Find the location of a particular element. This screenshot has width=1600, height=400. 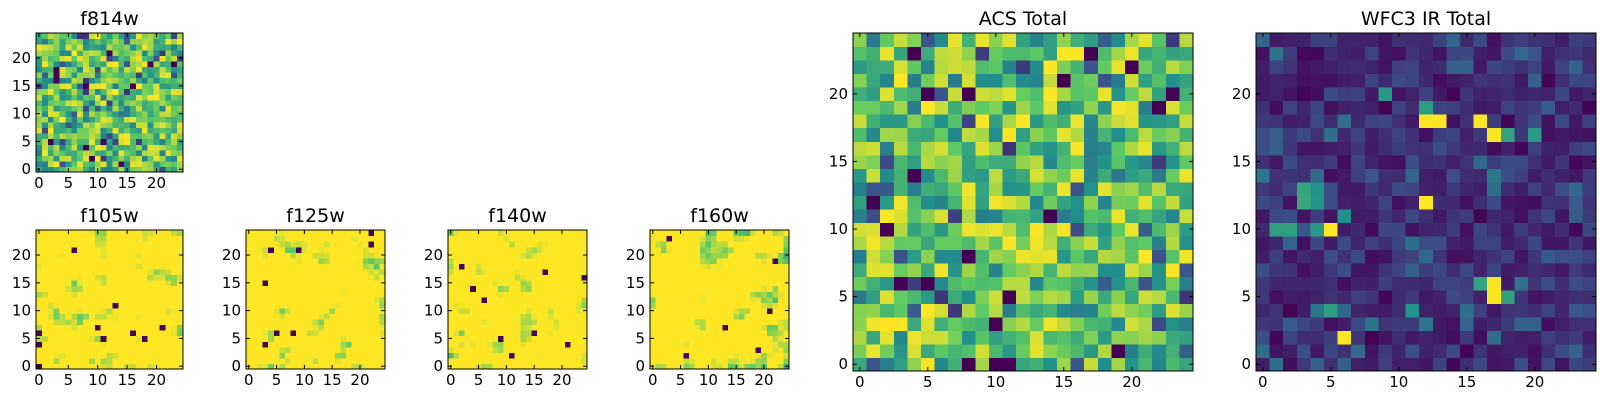

x-tick-label: 15 is located at coordinates (534, 380).